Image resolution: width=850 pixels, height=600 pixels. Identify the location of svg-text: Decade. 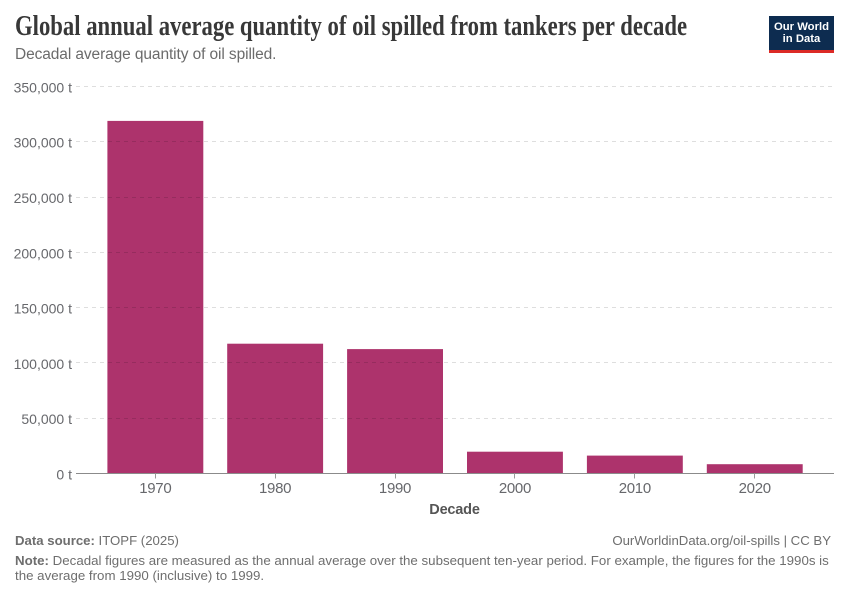
(454, 510).